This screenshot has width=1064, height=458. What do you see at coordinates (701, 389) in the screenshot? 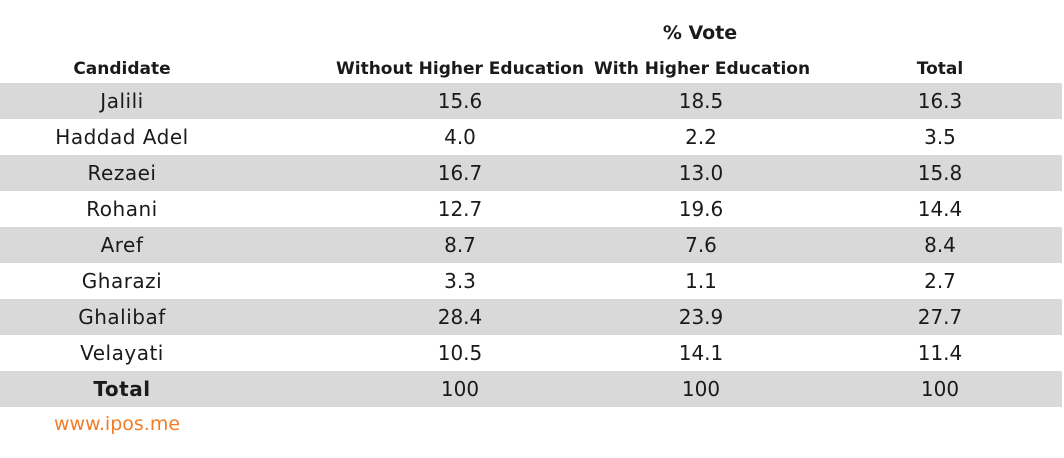
I see `with-higher-education-cell: 100` at bounding box center [701, 389].